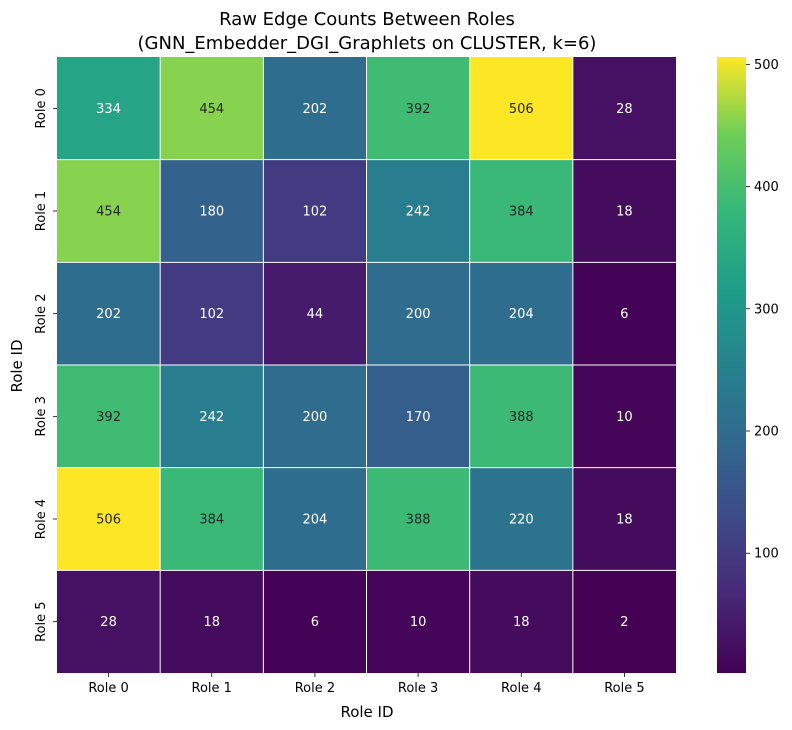 This screenshot has width=792, height=730. Describe the element at coordinates (731, 365) in the screenshot. I see `colorbar` at that location.